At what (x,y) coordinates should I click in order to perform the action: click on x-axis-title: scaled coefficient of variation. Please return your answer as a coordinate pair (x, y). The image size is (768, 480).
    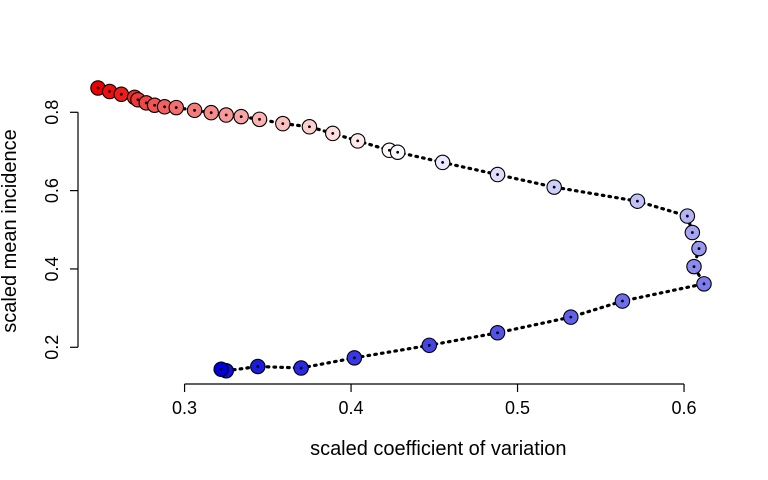
    Looking at the image, I should click on (438, 449).